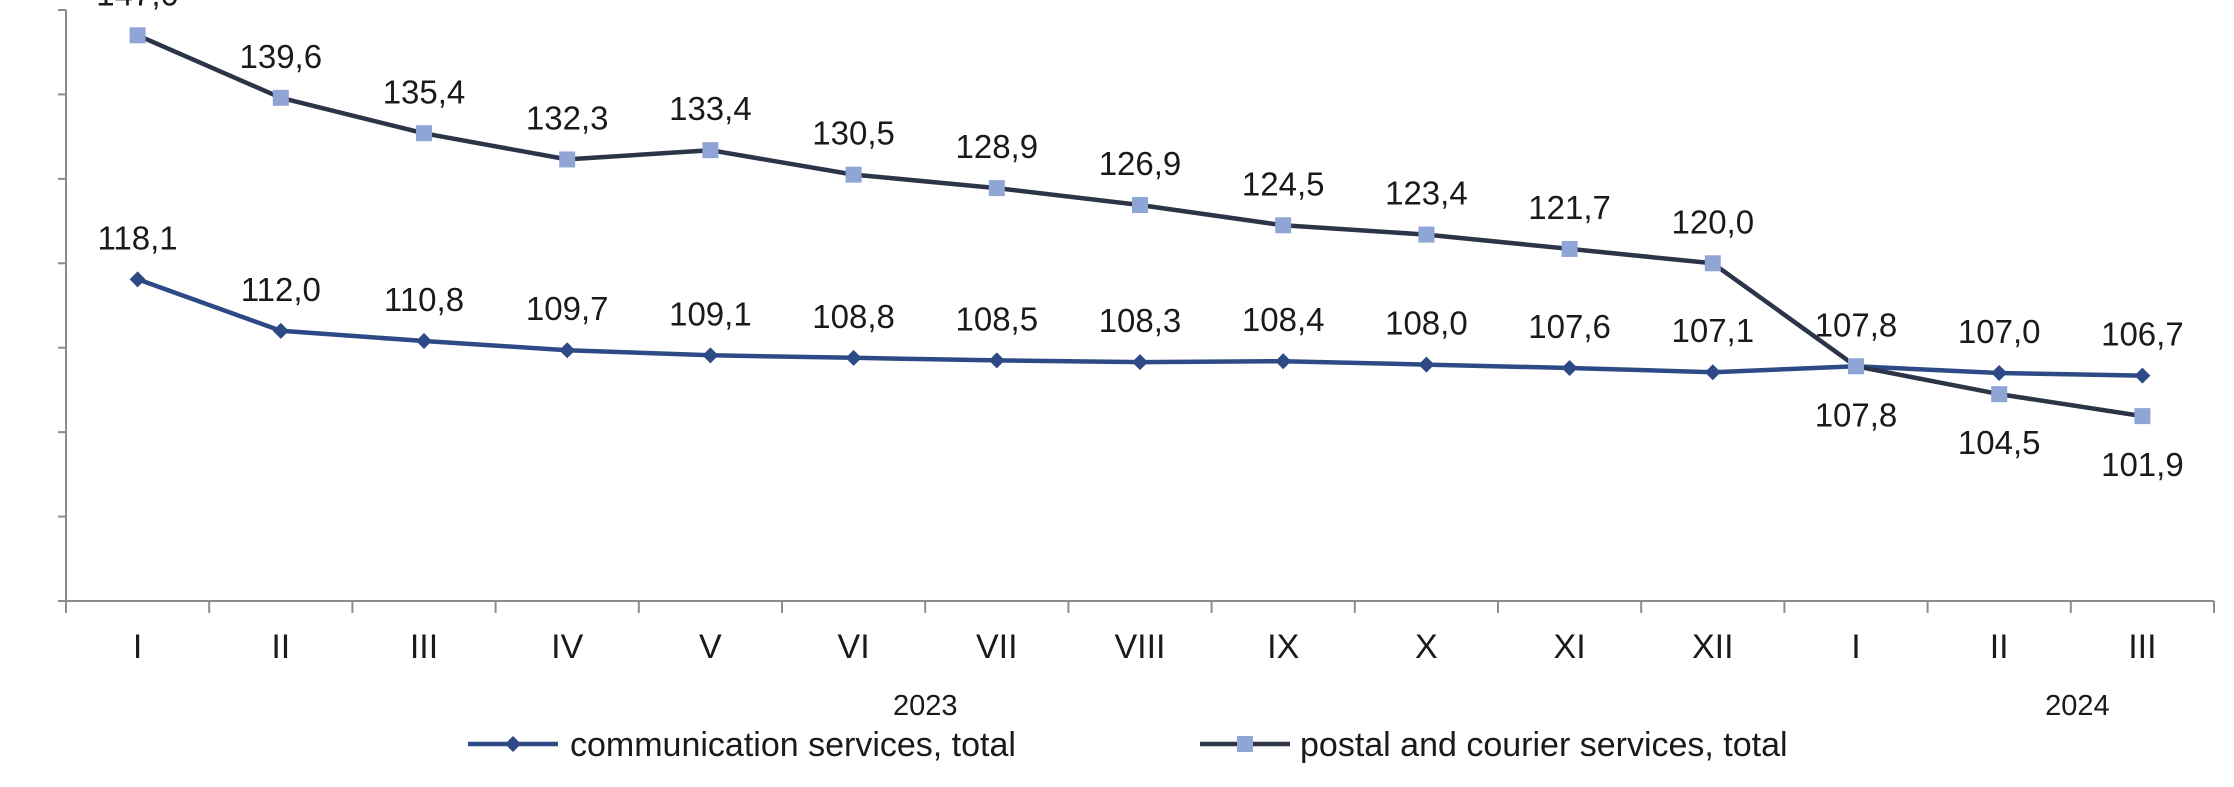 This screenshot has height=787, width=2234. Describe the element at coordinates (138, 237) in the screenshot. I see `data-label: 118,1` at that location.